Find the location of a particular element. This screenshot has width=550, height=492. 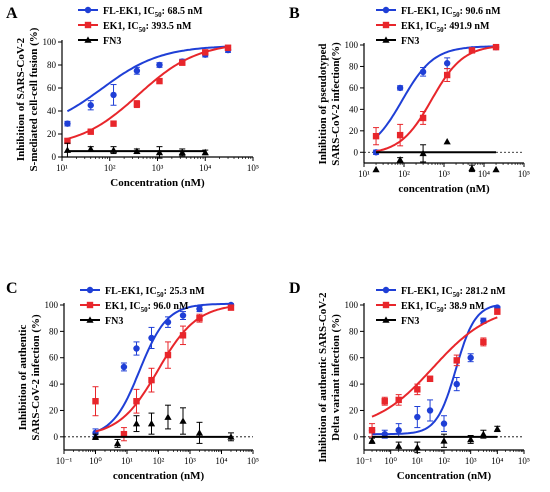

x-tick-label: 10⁰ is located at coordinates (95, 461).